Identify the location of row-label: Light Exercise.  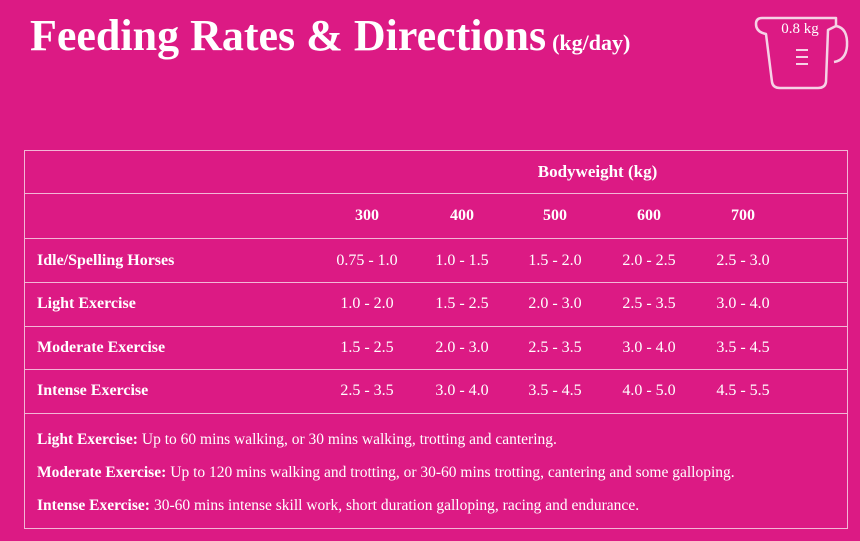
(86, 303).